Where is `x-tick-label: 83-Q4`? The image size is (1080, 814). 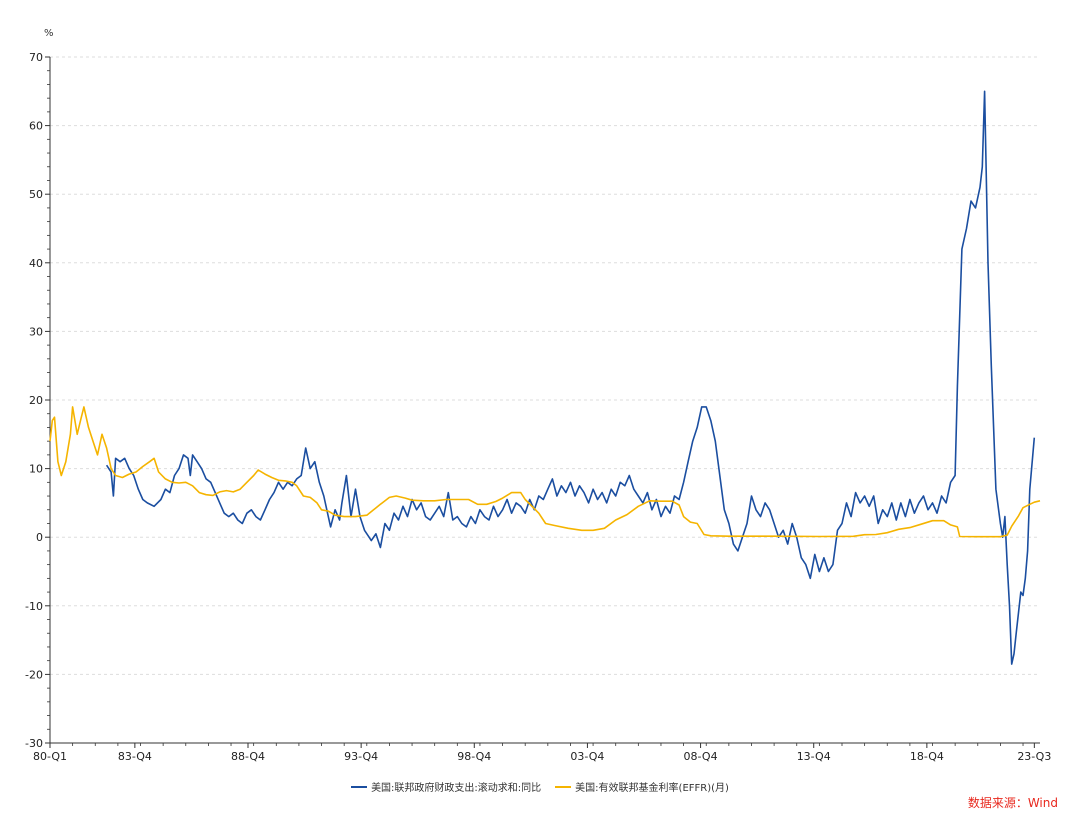
x-tick-label: 83-Q4 is located at coordinates (135, 756).